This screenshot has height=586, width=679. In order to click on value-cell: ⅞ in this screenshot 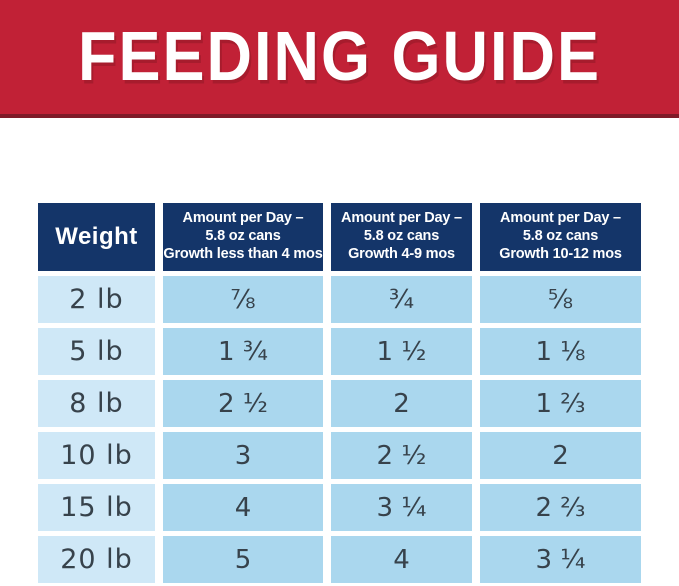, I will do `click(243, 299)`.